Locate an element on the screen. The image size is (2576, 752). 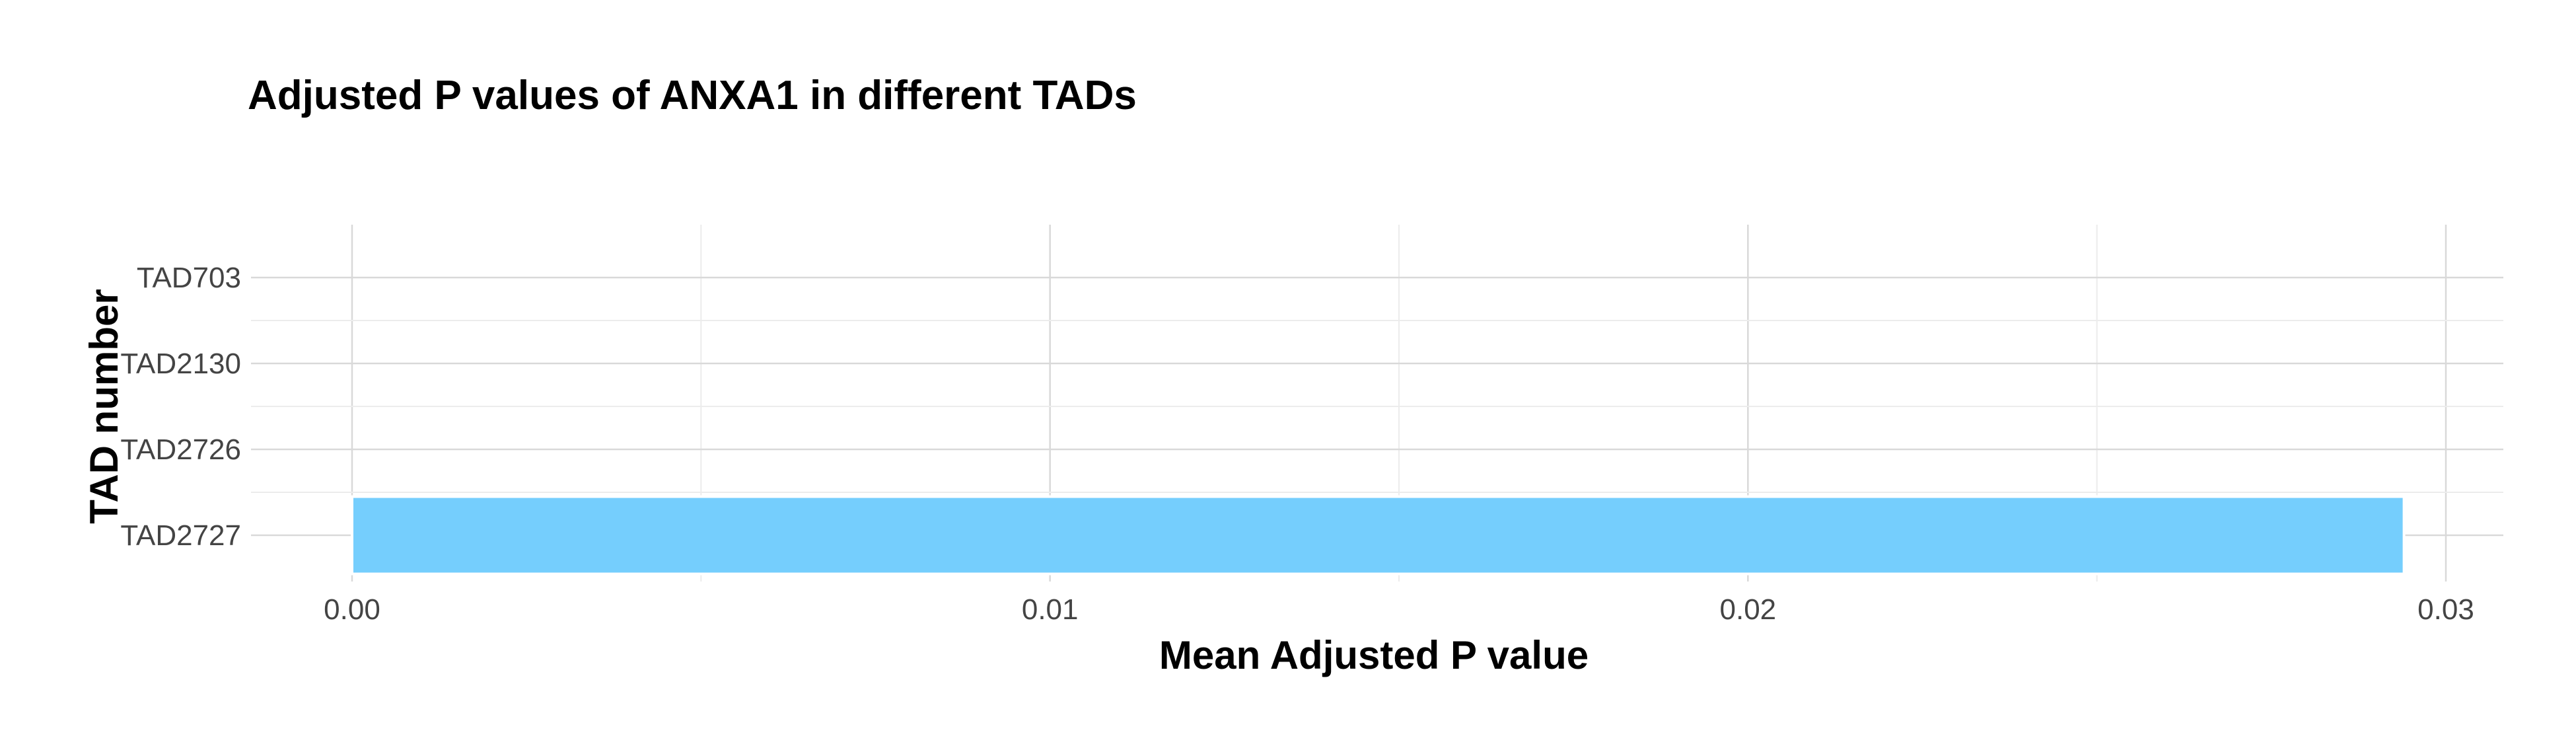
y-tick-label: TAD2726 is located at coordinates (180, 450).